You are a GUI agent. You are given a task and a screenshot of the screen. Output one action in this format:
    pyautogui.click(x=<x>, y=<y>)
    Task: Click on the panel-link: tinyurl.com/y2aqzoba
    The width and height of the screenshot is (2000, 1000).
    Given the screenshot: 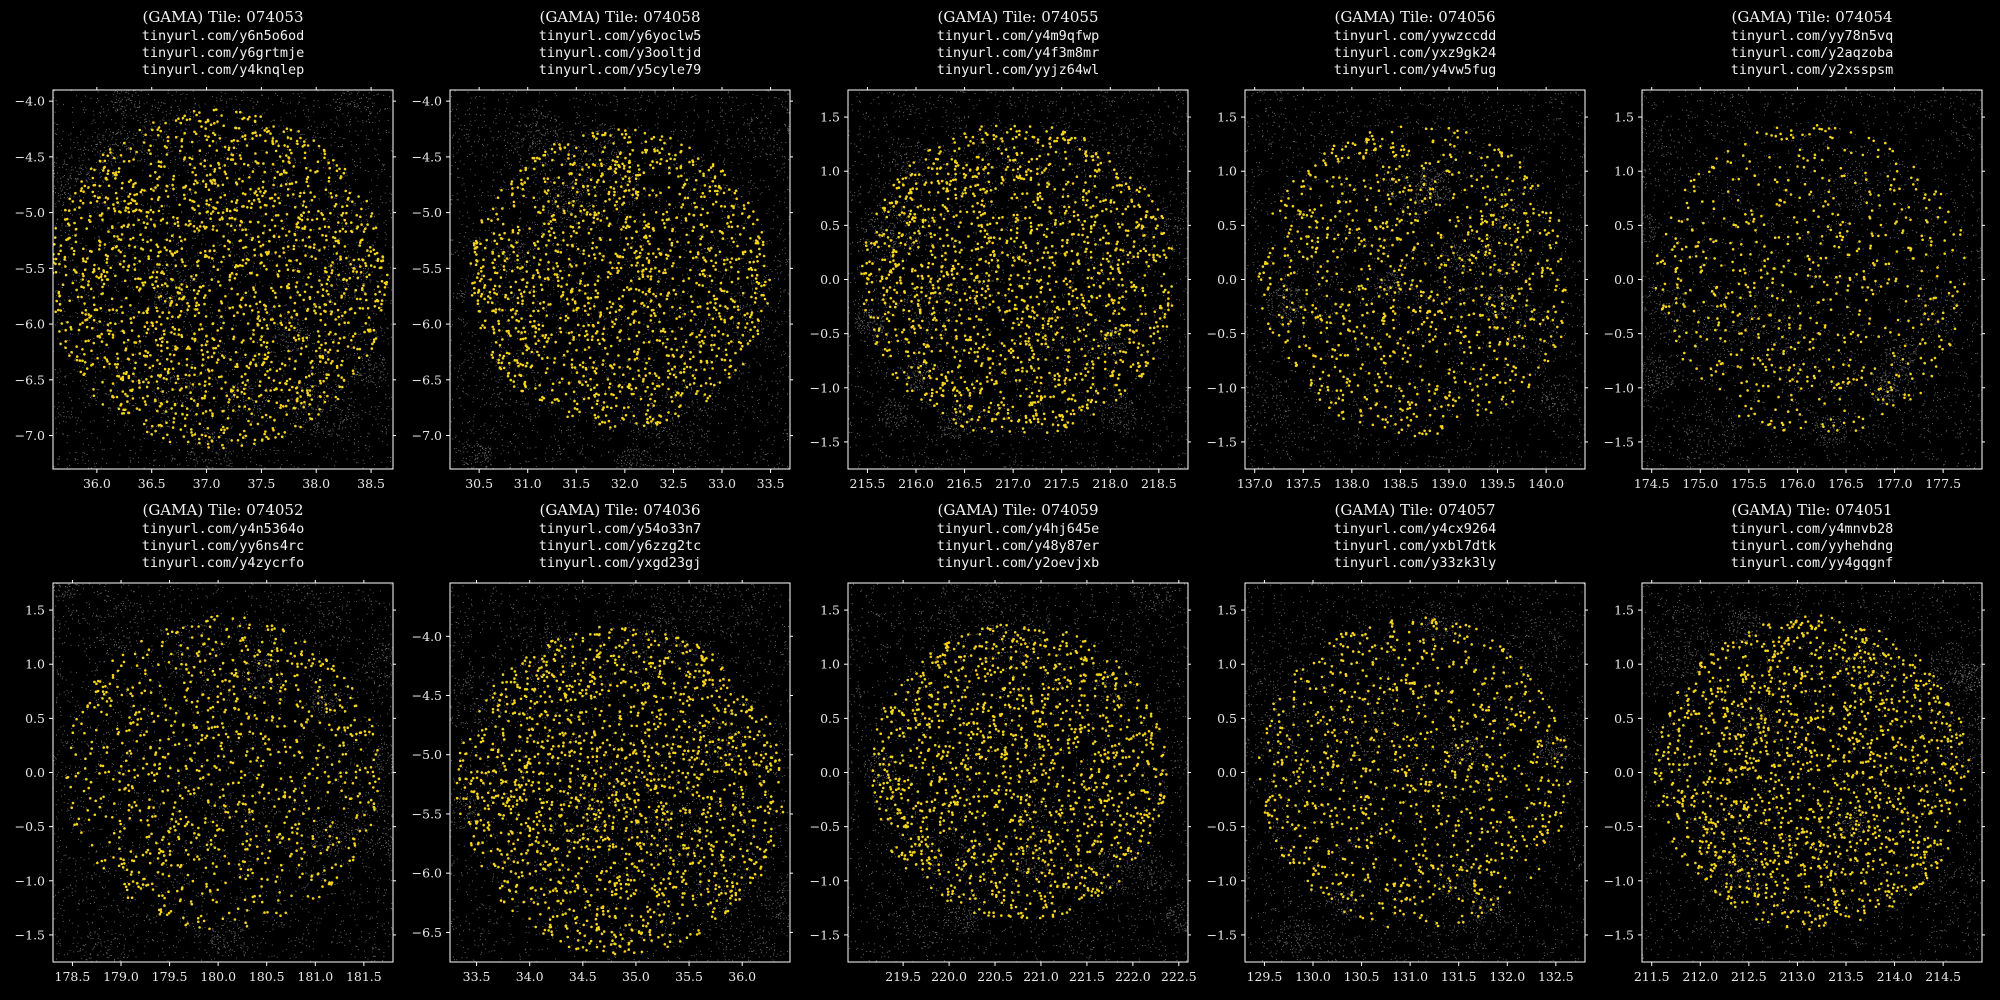 What is the action you would take?
    pyautogui.click(x=1812, y=53)
    